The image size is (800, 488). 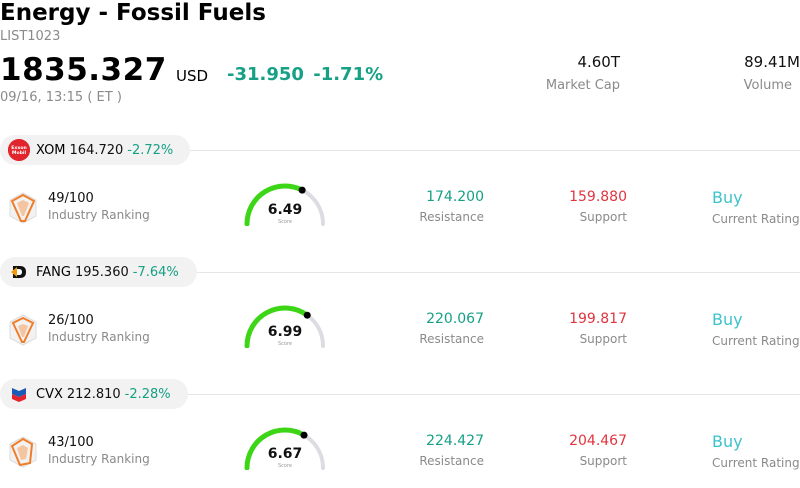 What do you see at coordinates (51, 150) in the screenshot?
I see `stock-symbol: XOM` at bounding box center [51, 150].